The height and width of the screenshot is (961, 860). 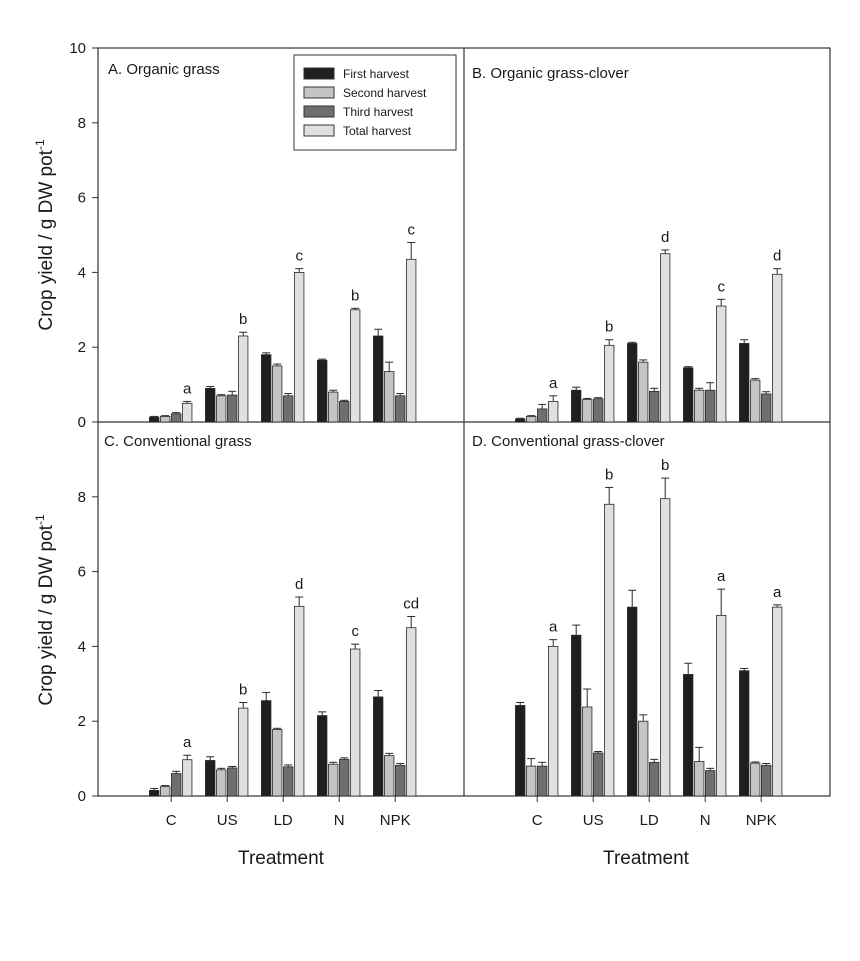 I want to click on bar-panel-b-total-npk, so click(x=777, y=348).